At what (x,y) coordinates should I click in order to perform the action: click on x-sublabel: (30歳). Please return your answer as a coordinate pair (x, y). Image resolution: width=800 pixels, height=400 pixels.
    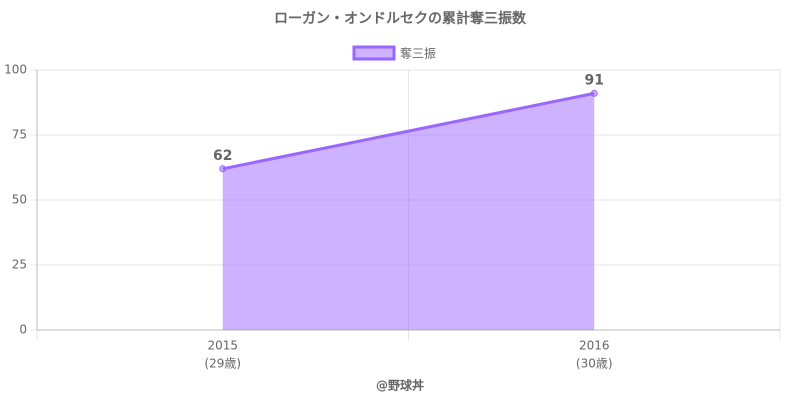
    Looking at the image, I should click on (594, 364).